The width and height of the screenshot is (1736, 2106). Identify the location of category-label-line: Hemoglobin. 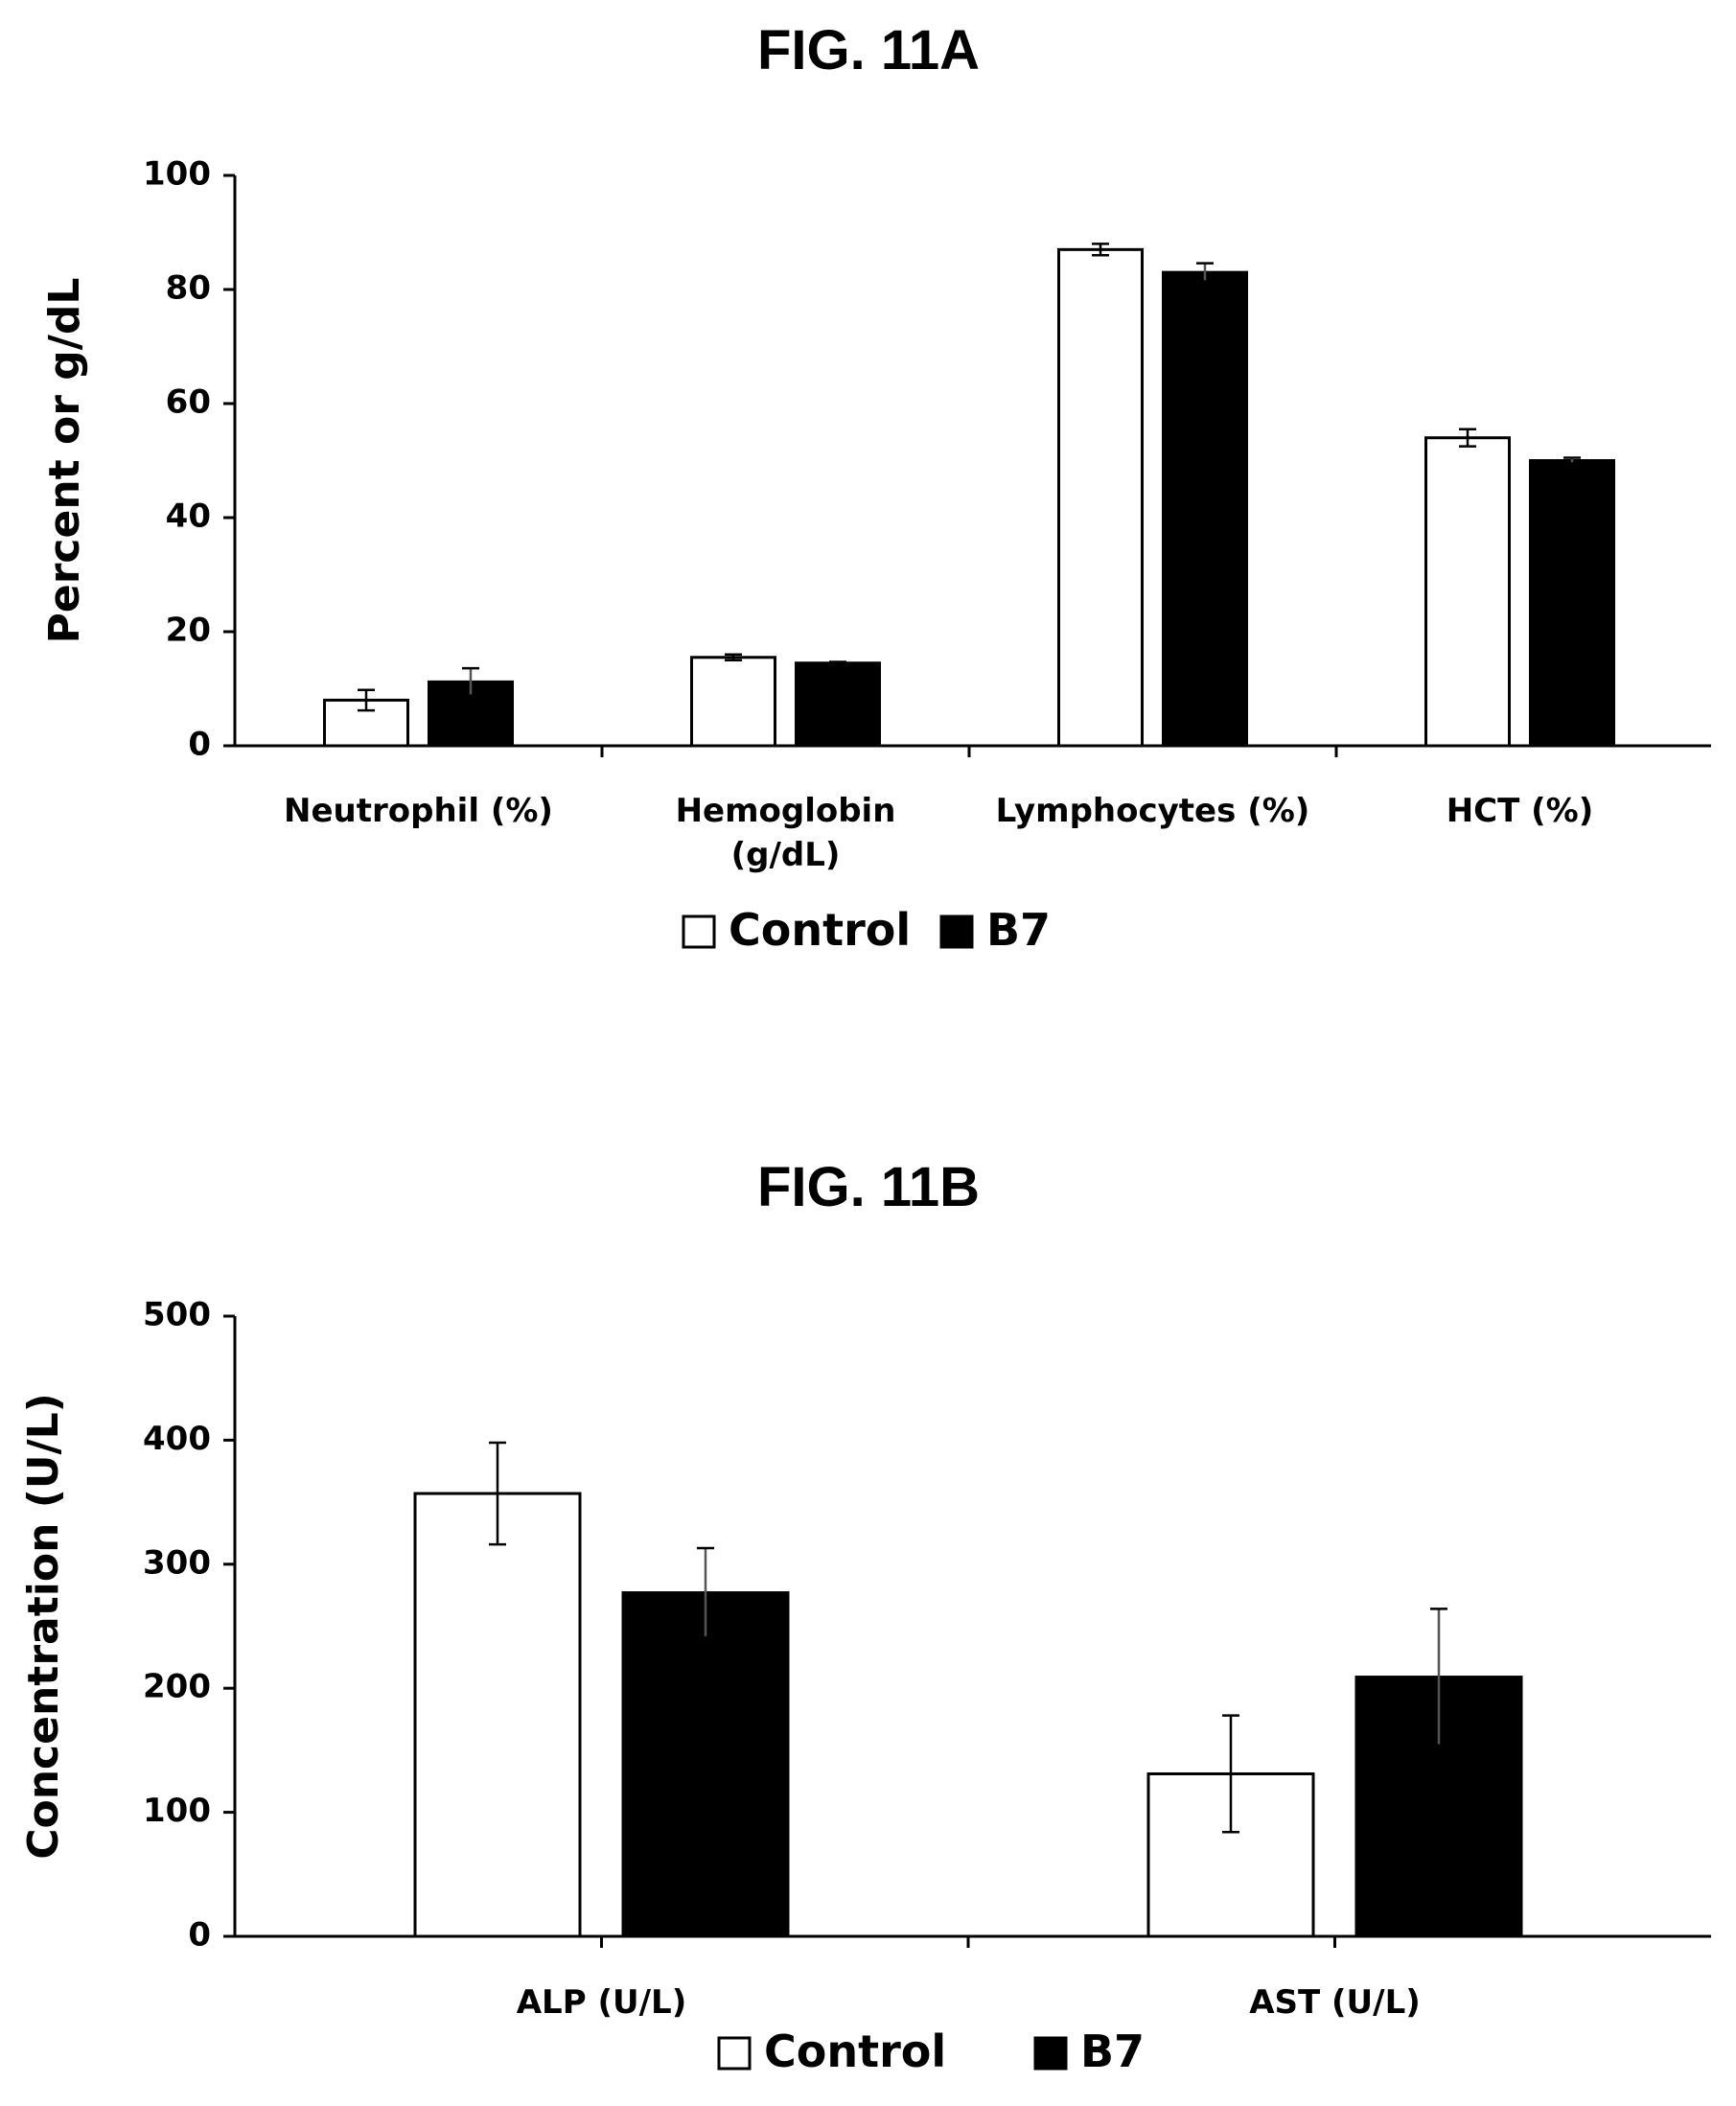
(786, 811).